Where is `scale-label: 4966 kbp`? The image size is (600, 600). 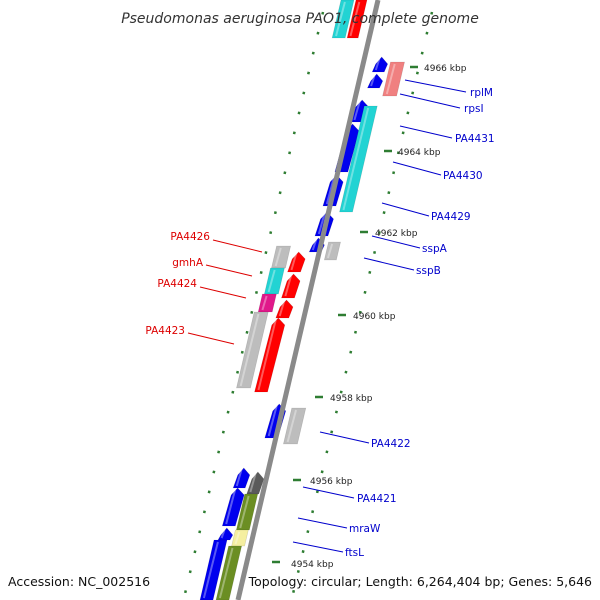 scale-label: 4966 kbp is located at coordinates (445, 69).